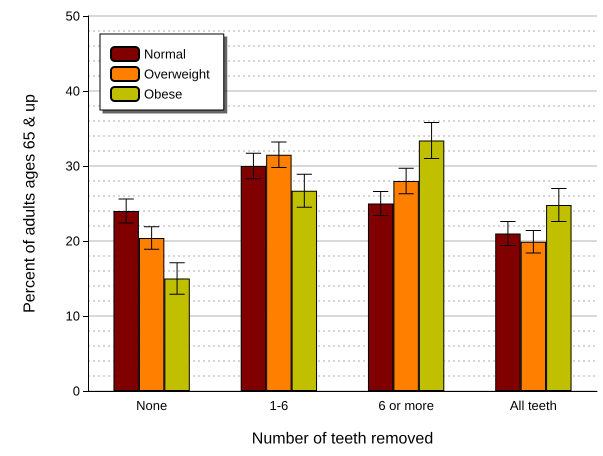  I want to click on legend-label: Normal, so click(165, 54).